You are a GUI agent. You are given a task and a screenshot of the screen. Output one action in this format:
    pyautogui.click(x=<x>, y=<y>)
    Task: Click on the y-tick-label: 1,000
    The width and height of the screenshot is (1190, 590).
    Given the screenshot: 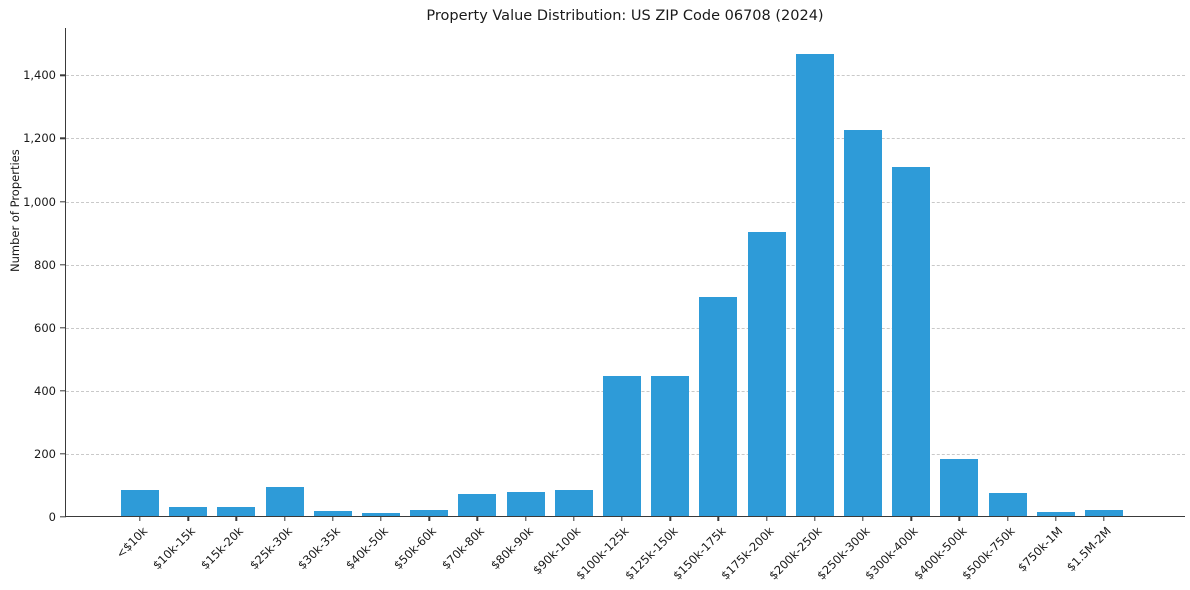 What is the action you would take?
    pyautogui.click(x=39, y=201)
    